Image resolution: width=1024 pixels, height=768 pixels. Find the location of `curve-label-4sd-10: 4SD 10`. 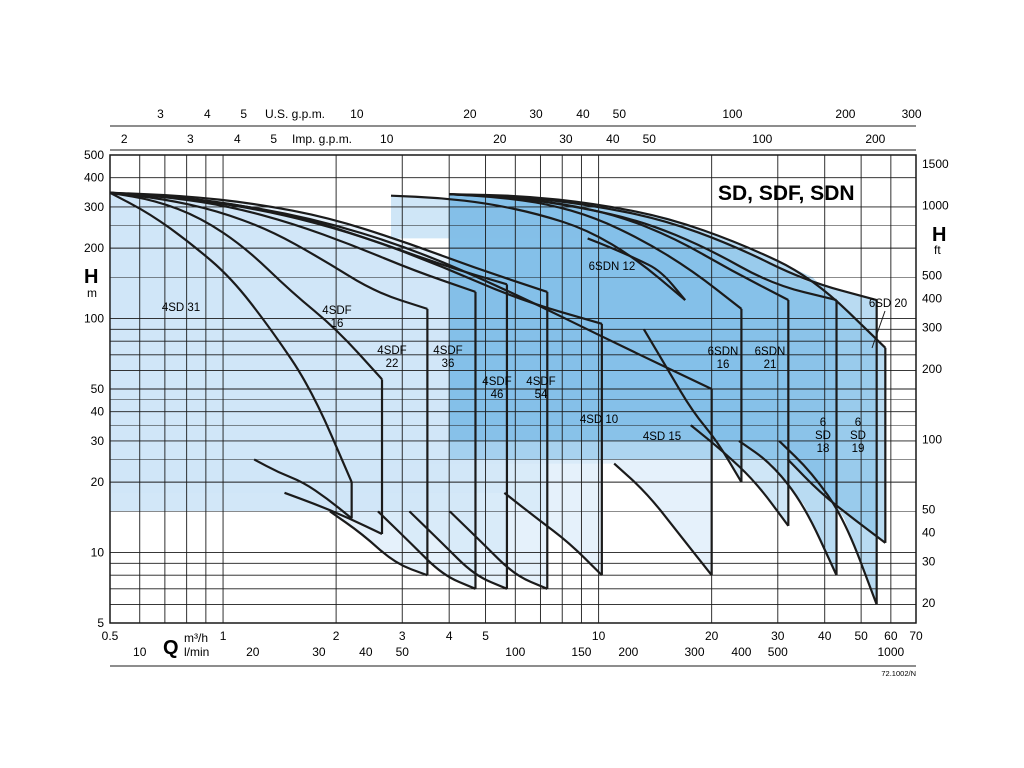

curve-label-4sd-10: 4SD 10 is located at coordinates (599, 420).